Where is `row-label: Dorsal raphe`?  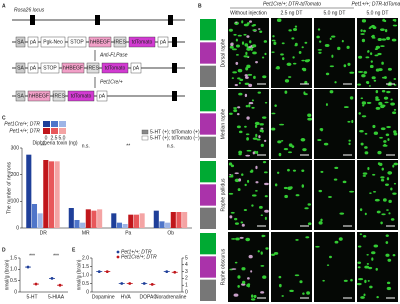 row-label: Dorsal raphe is located at coordinates (223, 52).